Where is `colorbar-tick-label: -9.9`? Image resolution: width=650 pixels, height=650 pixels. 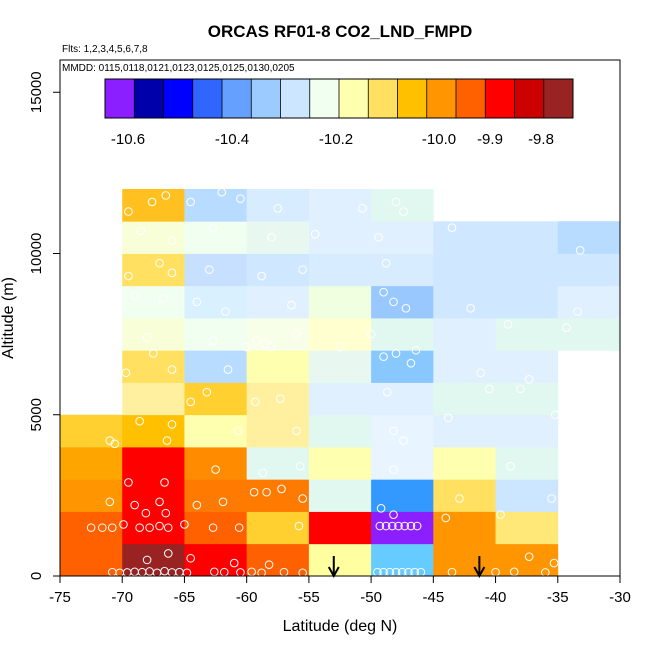
colorbar-tick-label: -9.9 is located at coordinates (490, 139).